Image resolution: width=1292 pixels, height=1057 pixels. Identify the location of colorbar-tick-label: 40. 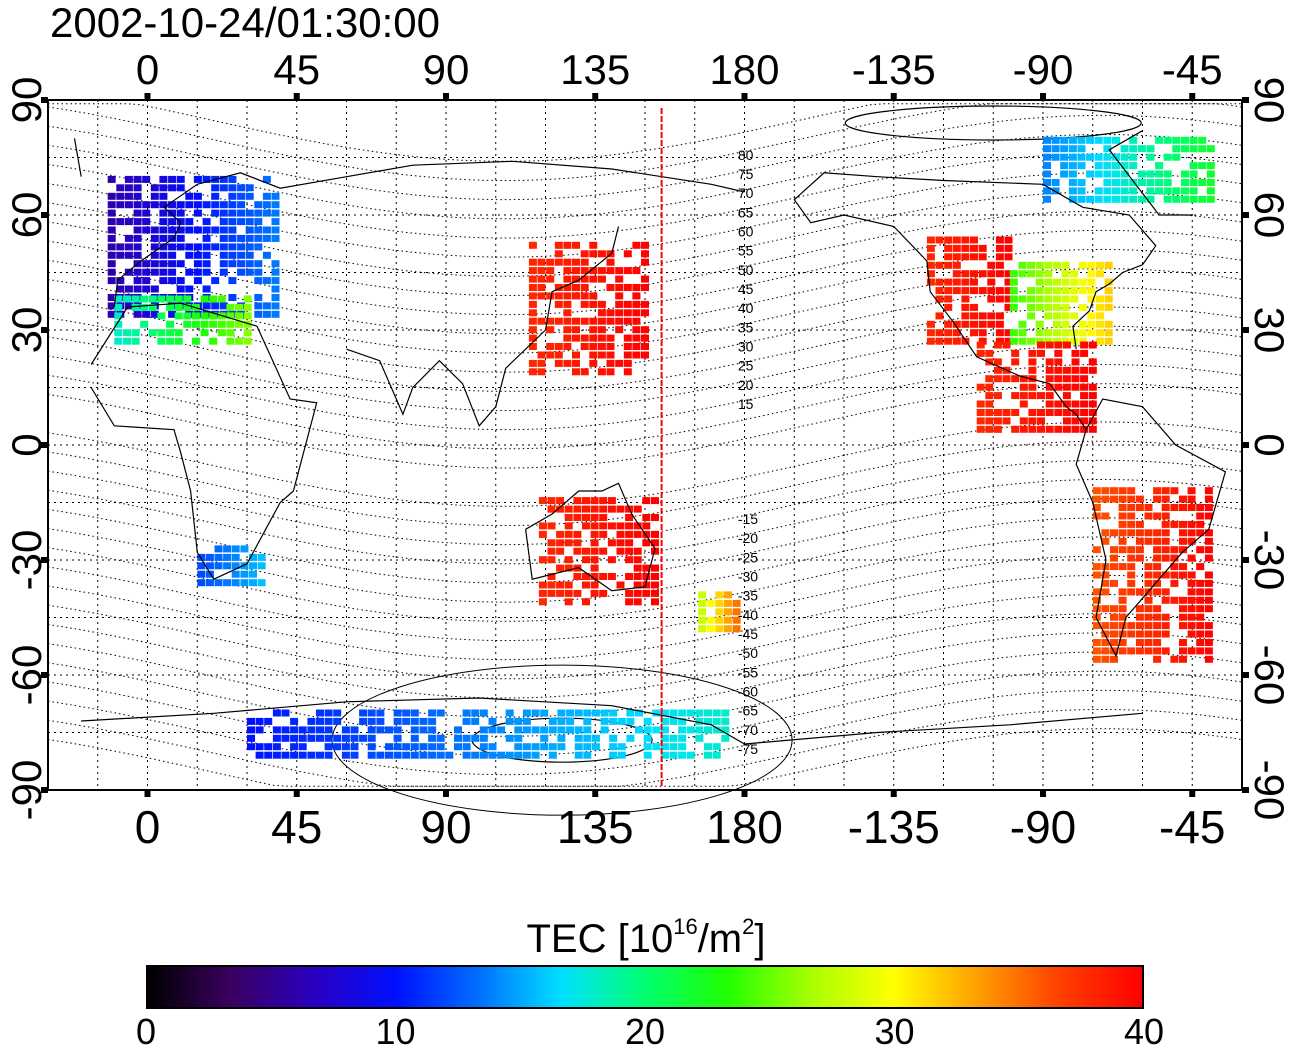
(1144, 1031).